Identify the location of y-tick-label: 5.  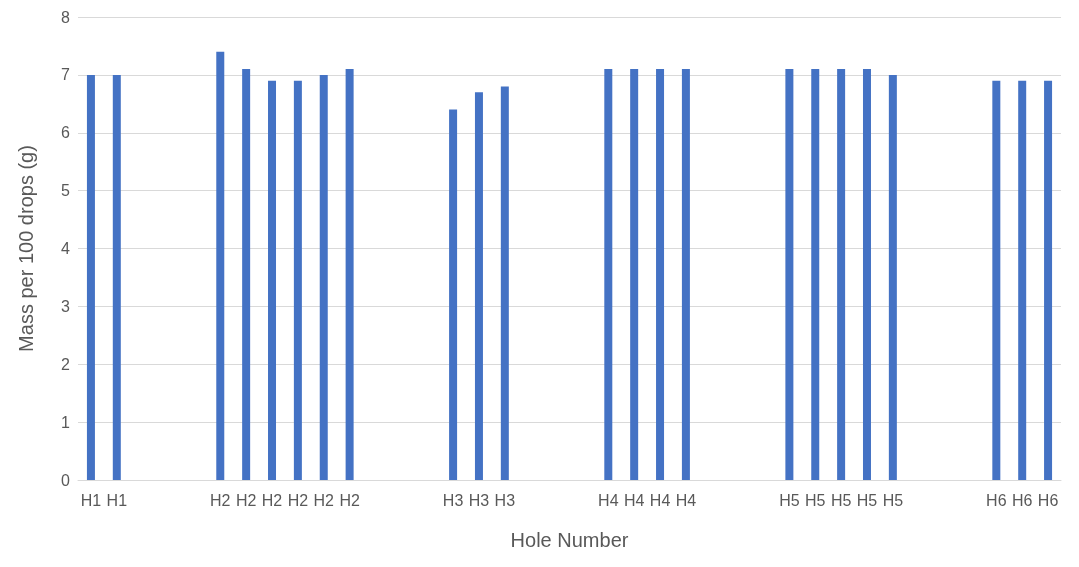
(66, 191).